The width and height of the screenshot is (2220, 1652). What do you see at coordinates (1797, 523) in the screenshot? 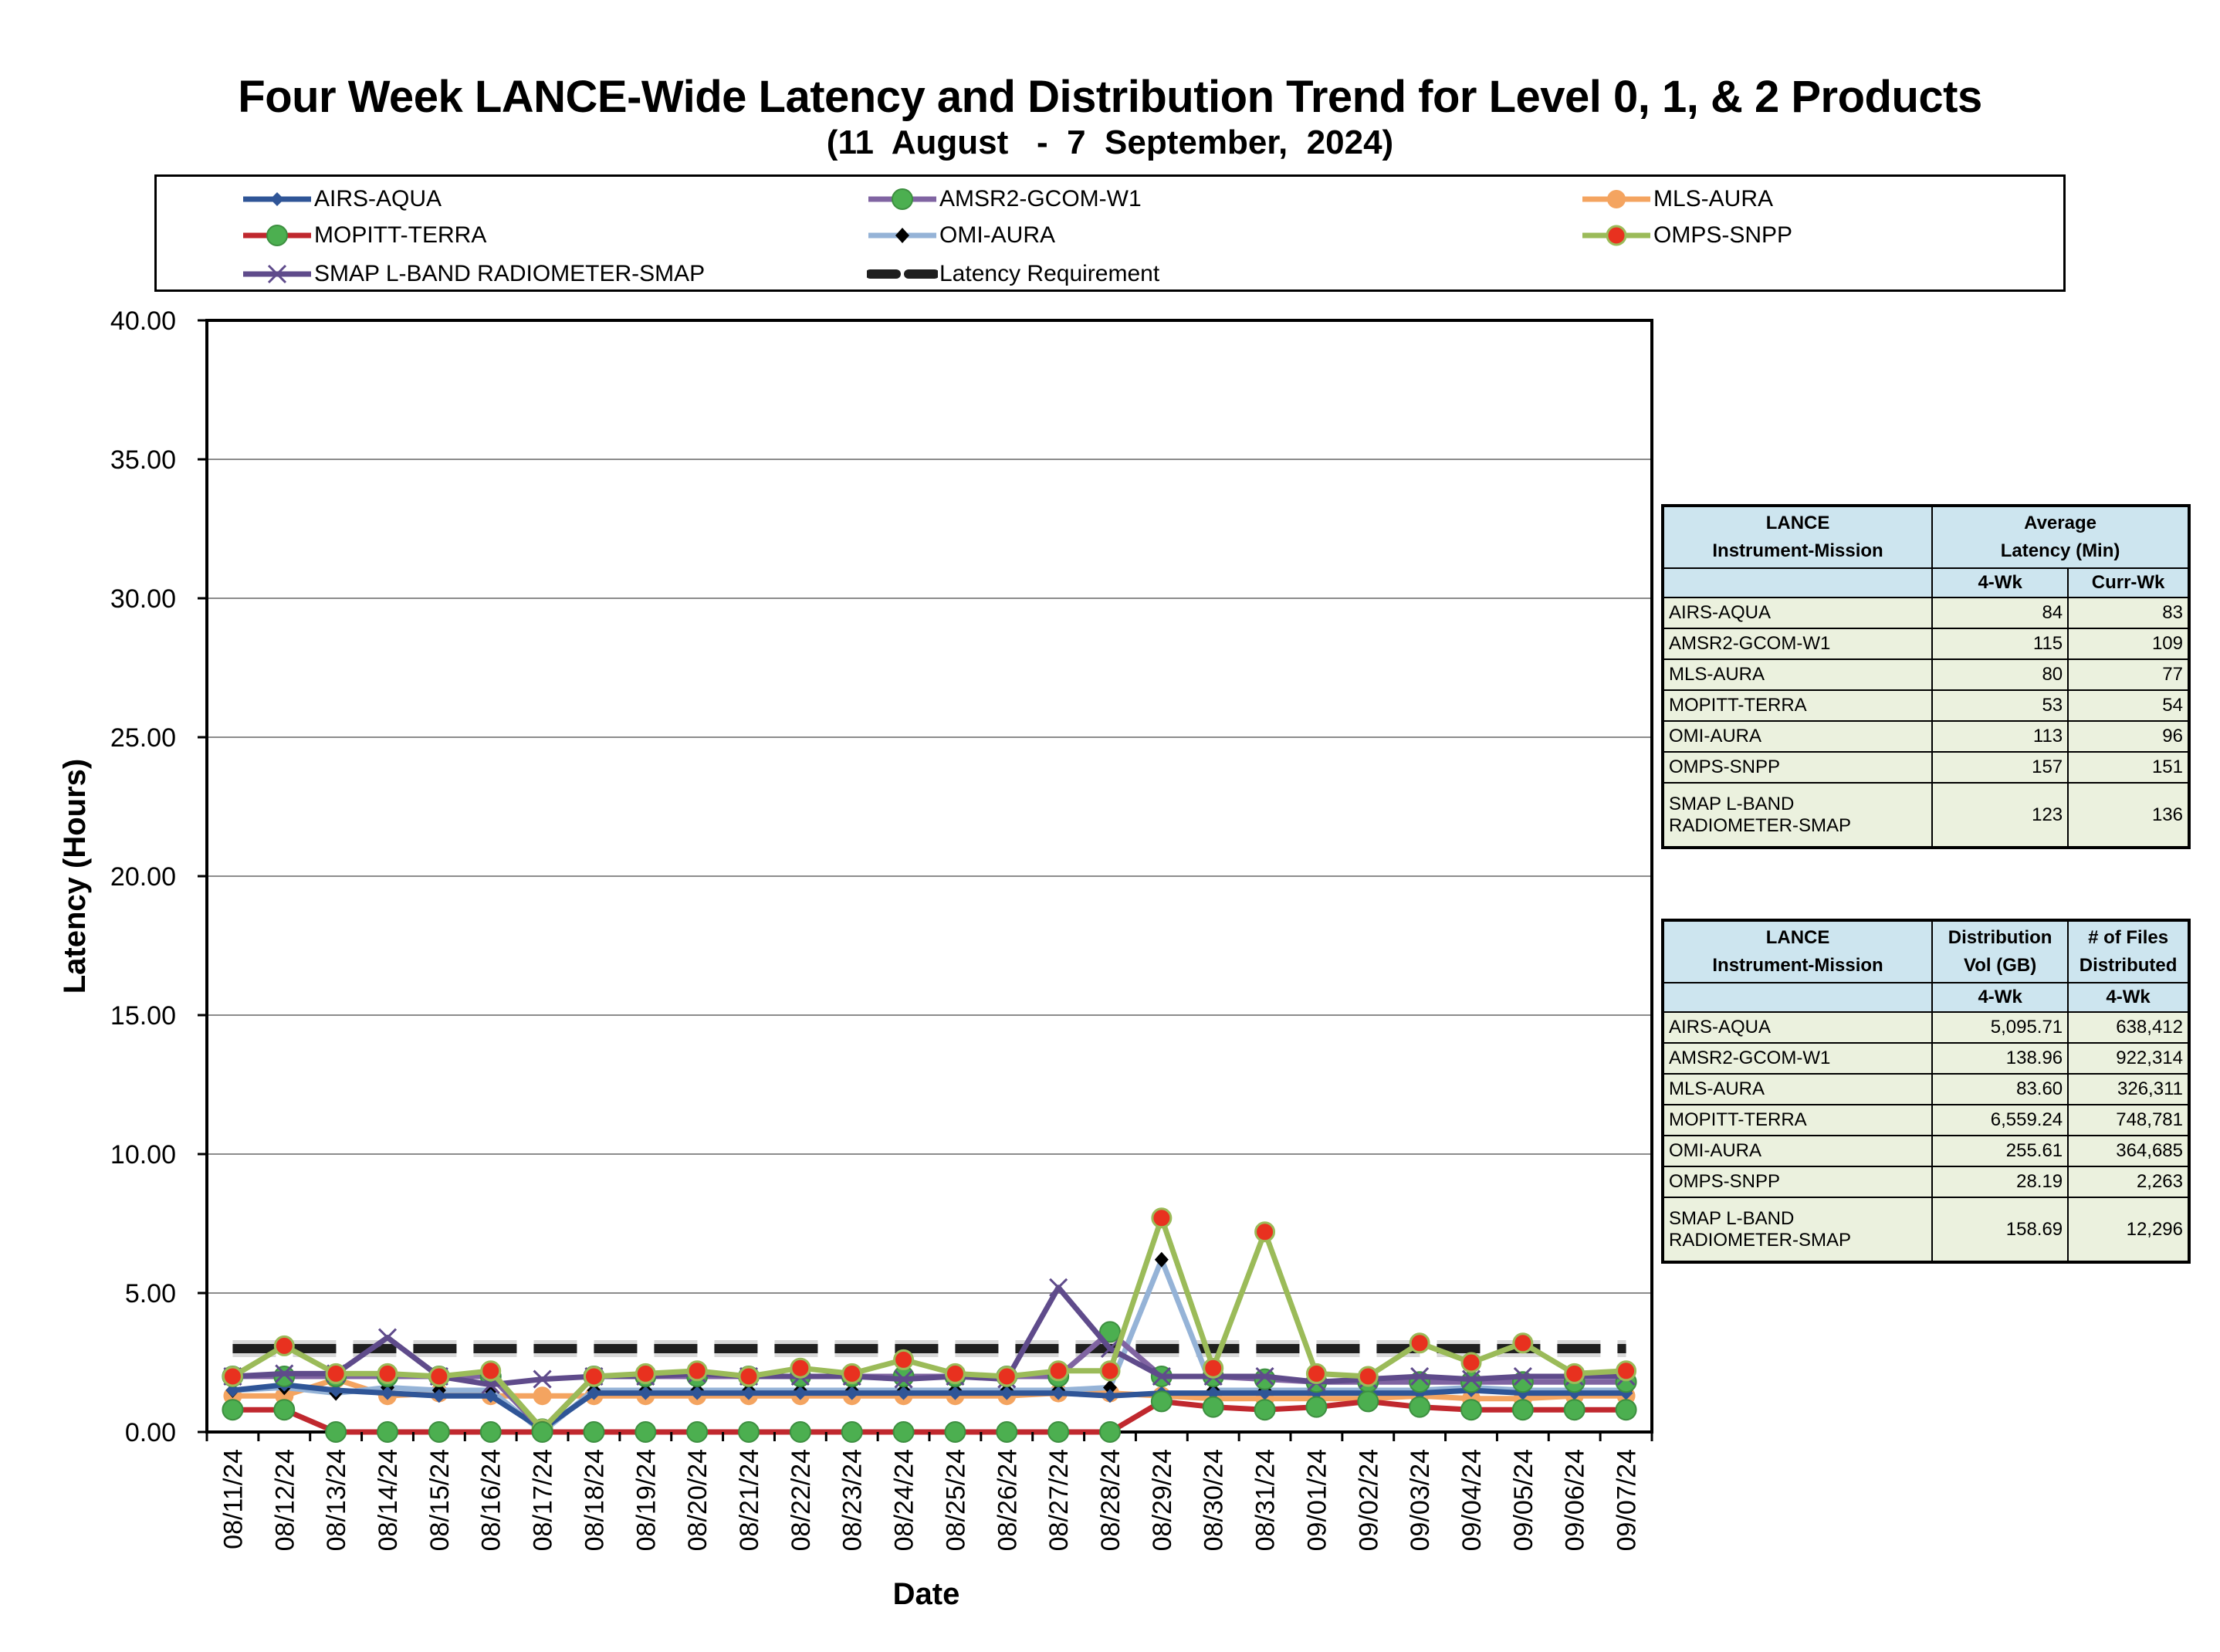
I see `header-text: LANCE` at bounding box center [1797, 523].